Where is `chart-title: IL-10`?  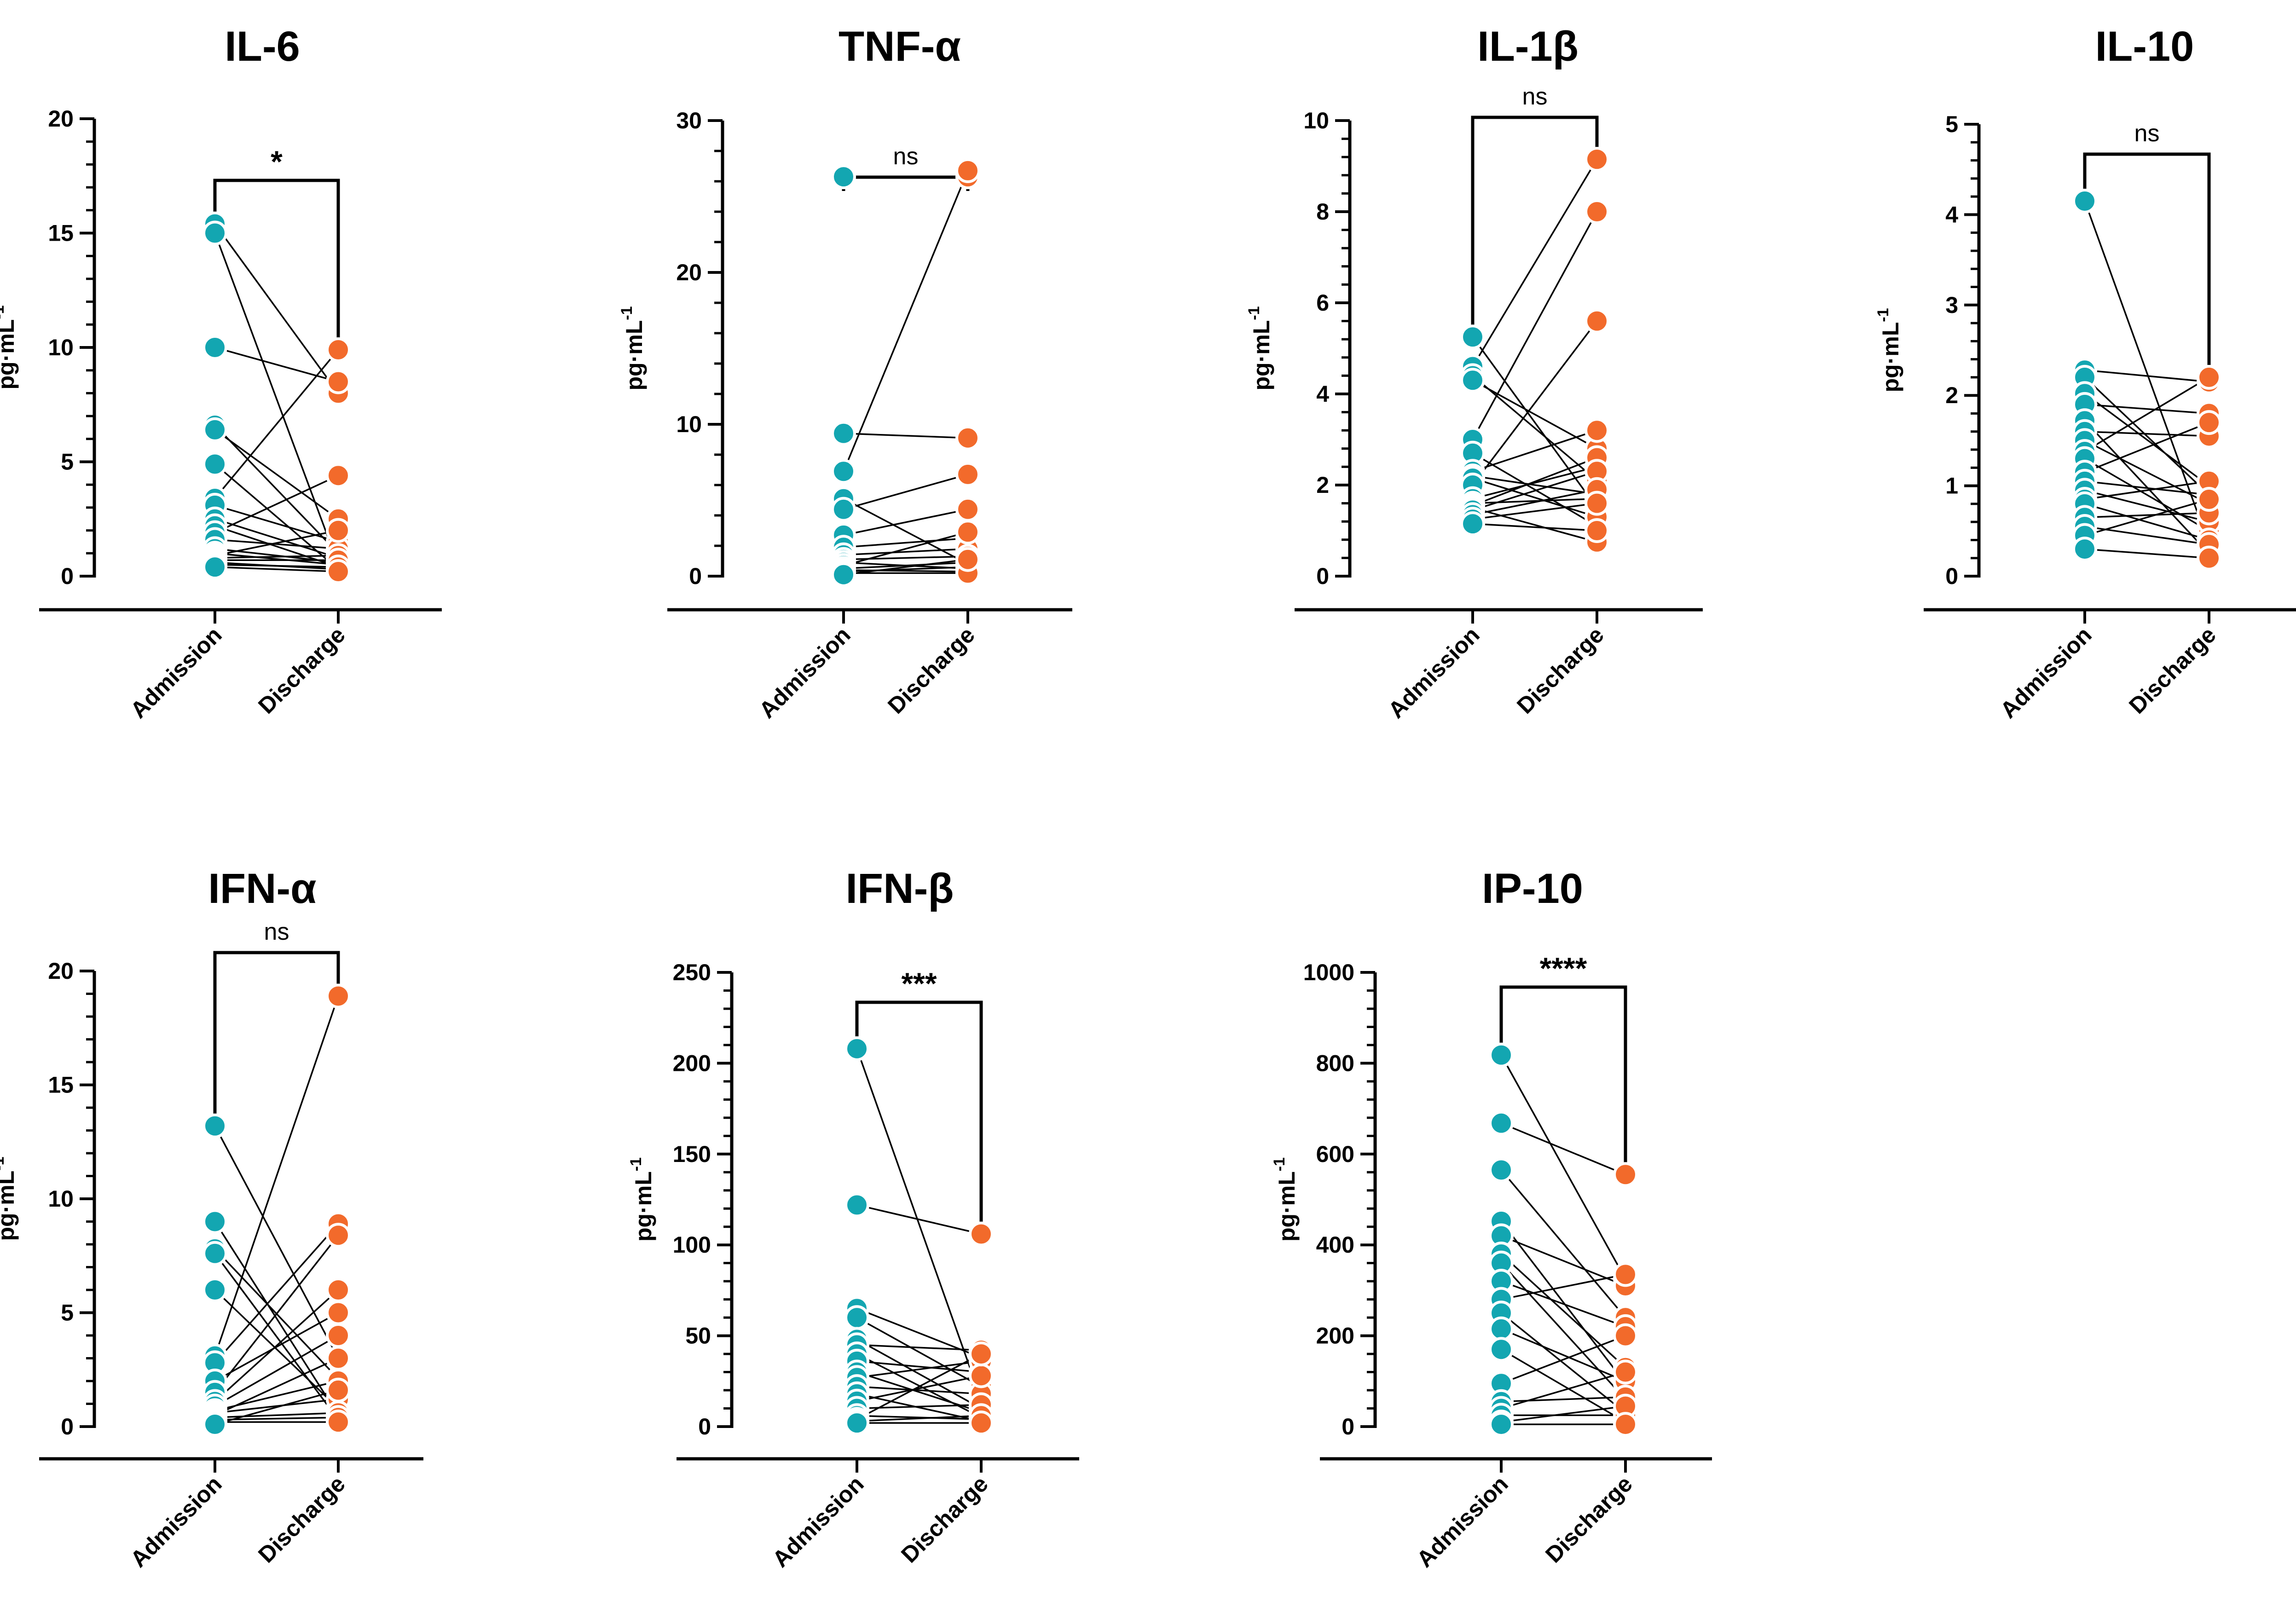
chart-title: IL-10 is located at coordinates (2144, 47).